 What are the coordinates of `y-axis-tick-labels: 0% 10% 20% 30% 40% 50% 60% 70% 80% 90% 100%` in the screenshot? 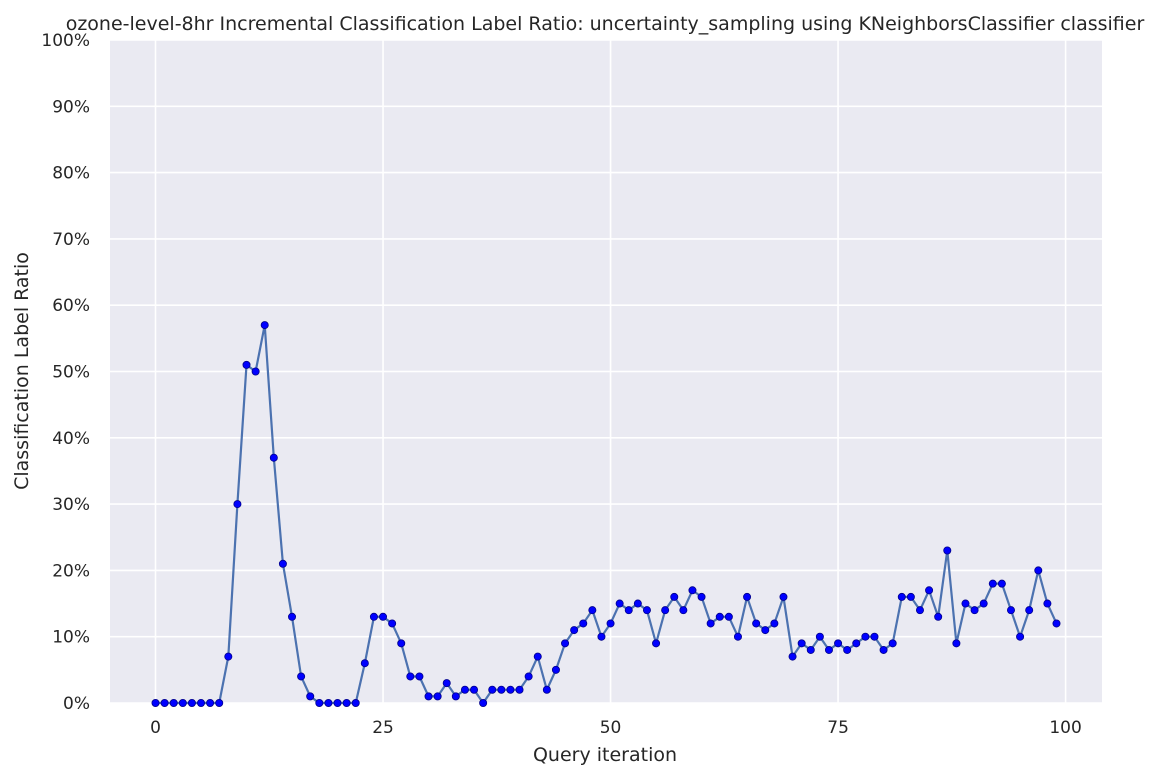 It's located at (65, 372).